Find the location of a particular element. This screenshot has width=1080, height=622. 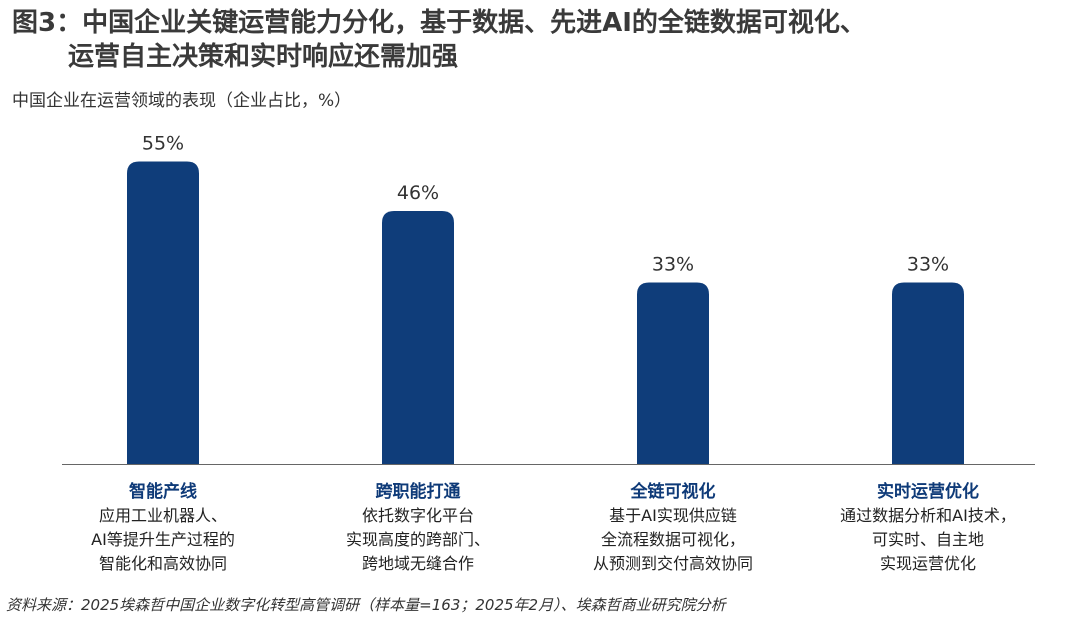

category-description-line: 从预测到交付高效协同 is located at coordinates (672, 563).